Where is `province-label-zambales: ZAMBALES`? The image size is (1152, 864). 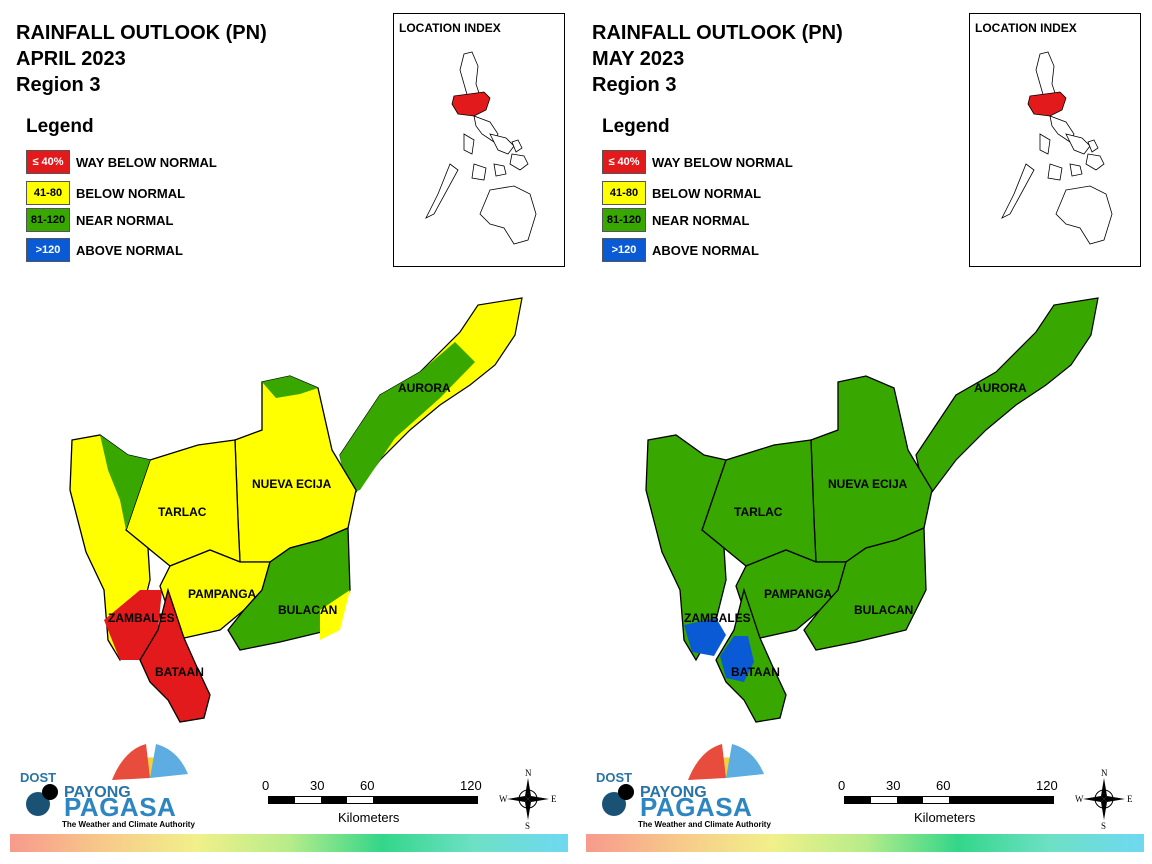
province-label-zambales: ZAMBALES is located at coordinates (141, 618).